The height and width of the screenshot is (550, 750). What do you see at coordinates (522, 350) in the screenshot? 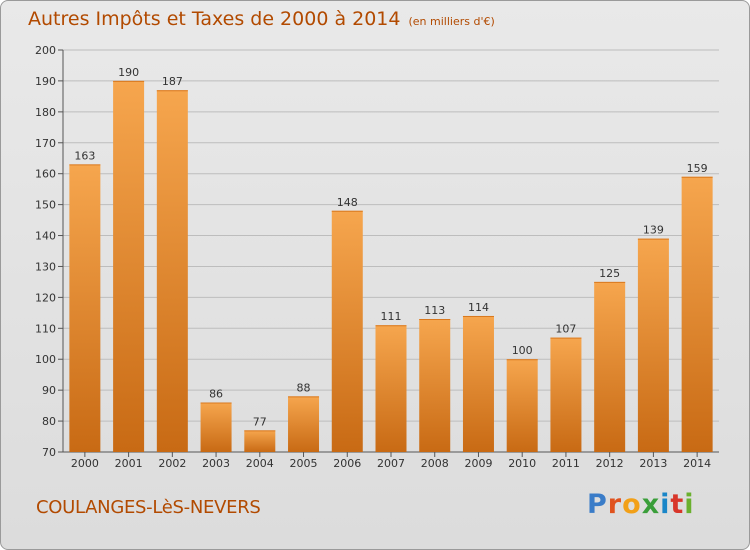
I see `data-label: 100` at bounding box center [522, 350].